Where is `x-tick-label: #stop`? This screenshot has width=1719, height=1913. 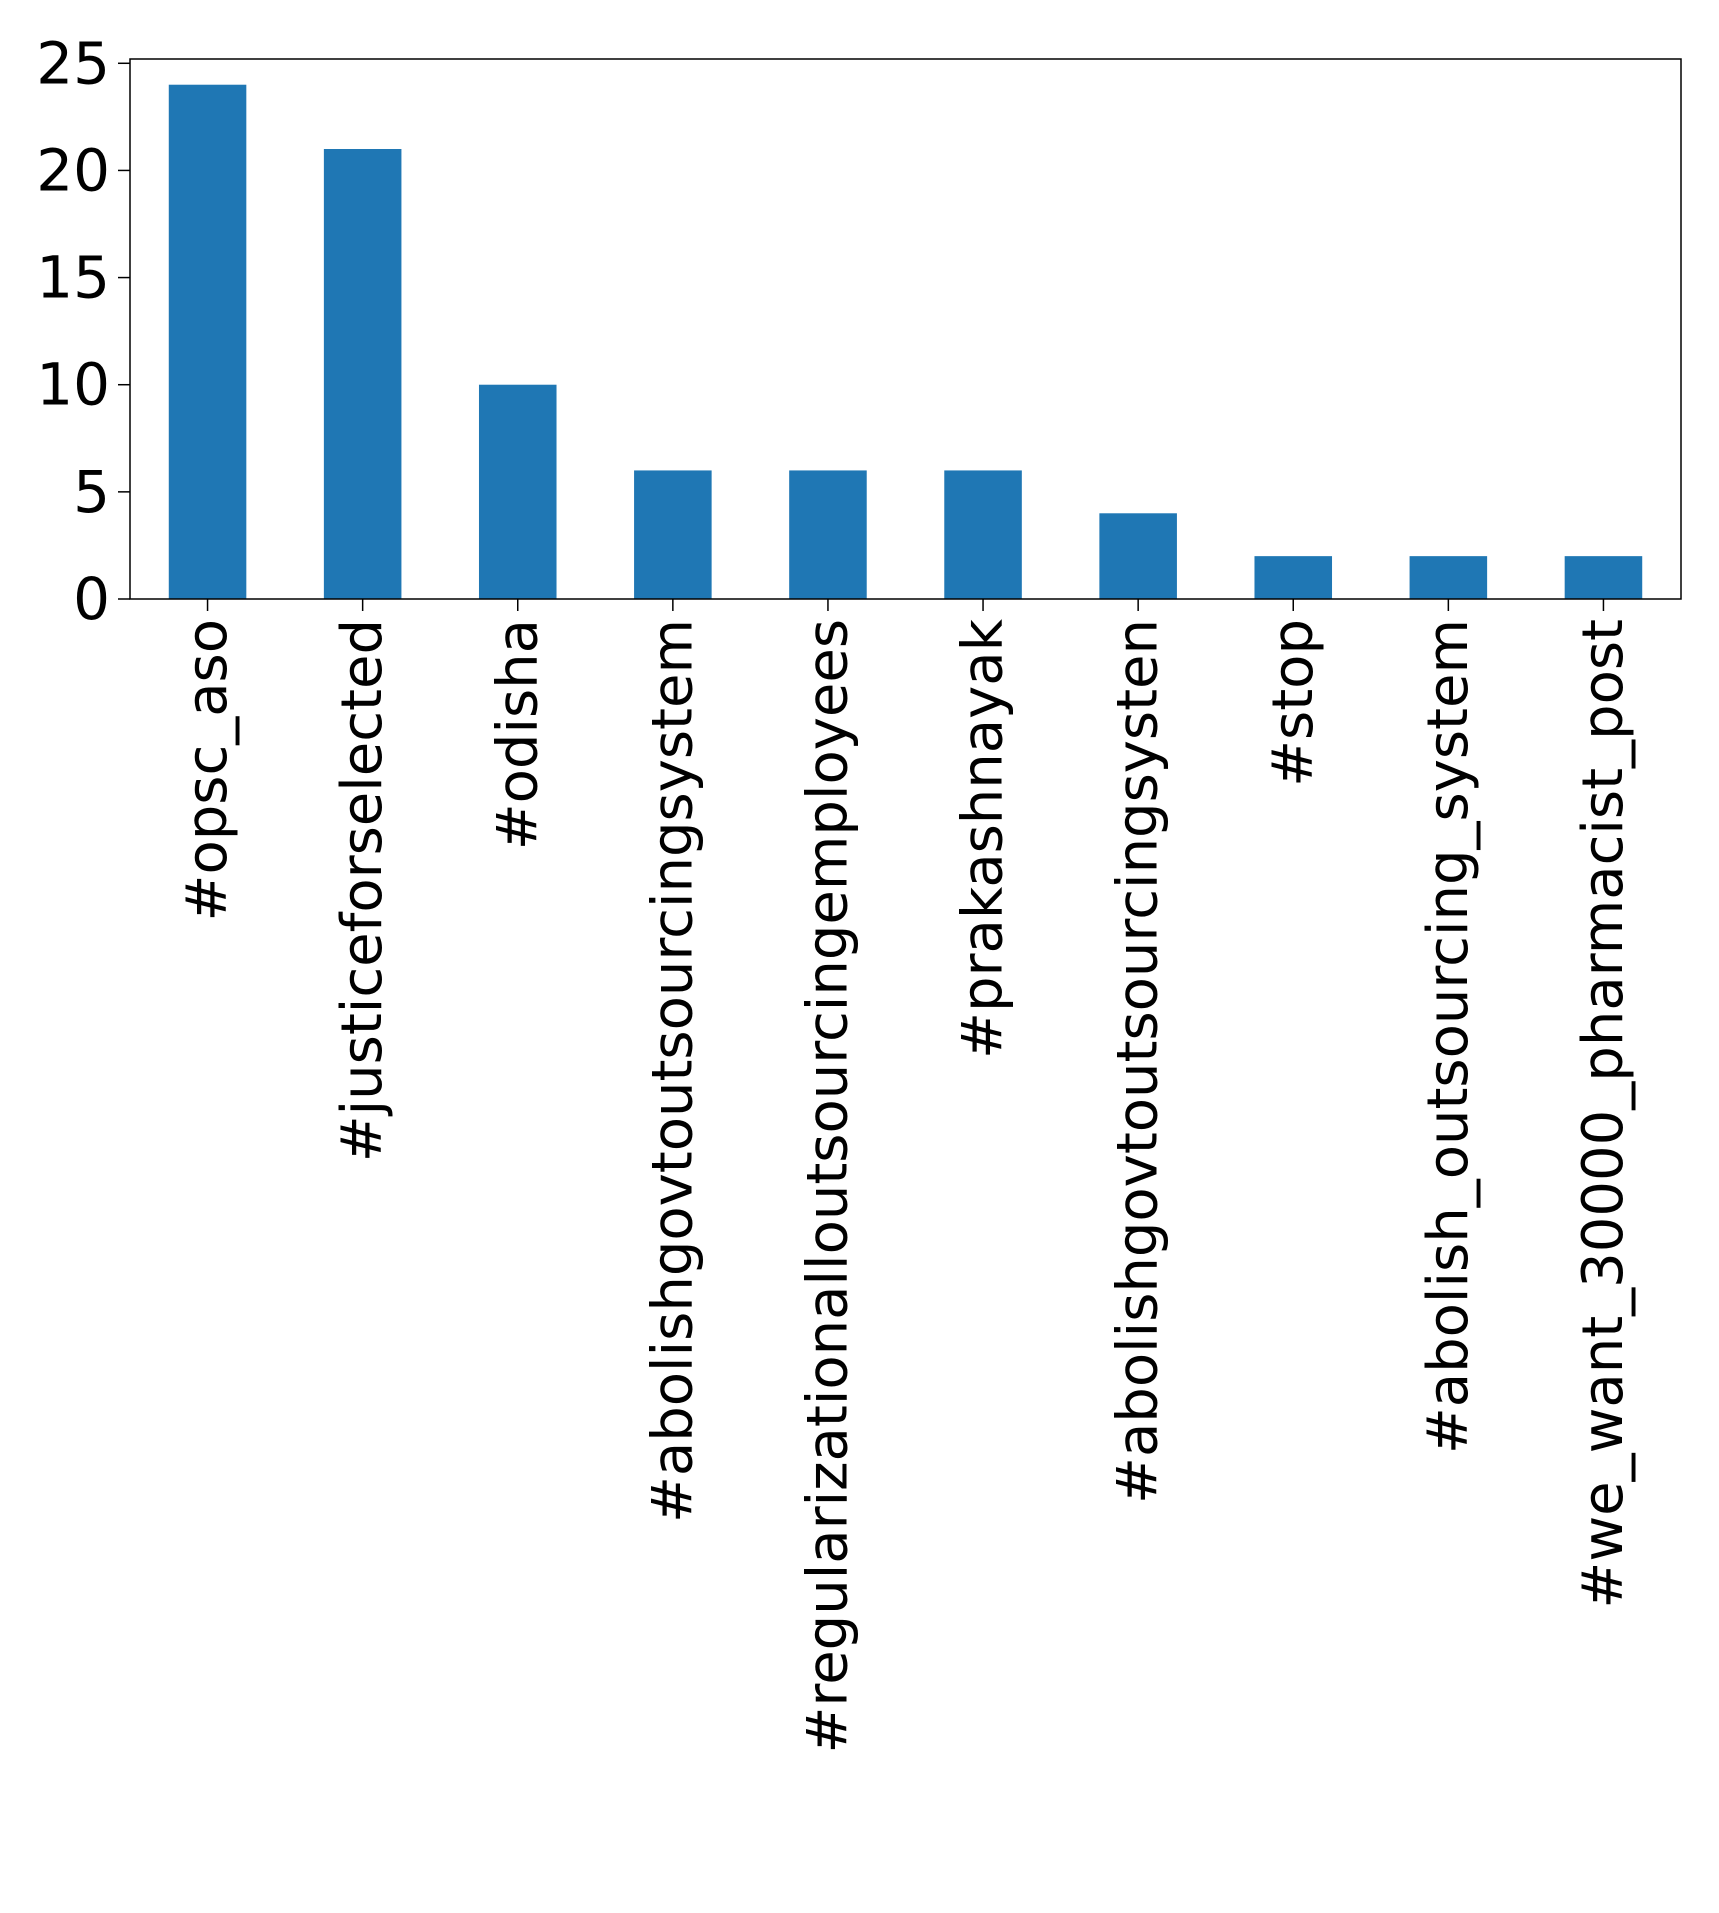 x-tick-label: #stop is located at coordinates (1293, 703).